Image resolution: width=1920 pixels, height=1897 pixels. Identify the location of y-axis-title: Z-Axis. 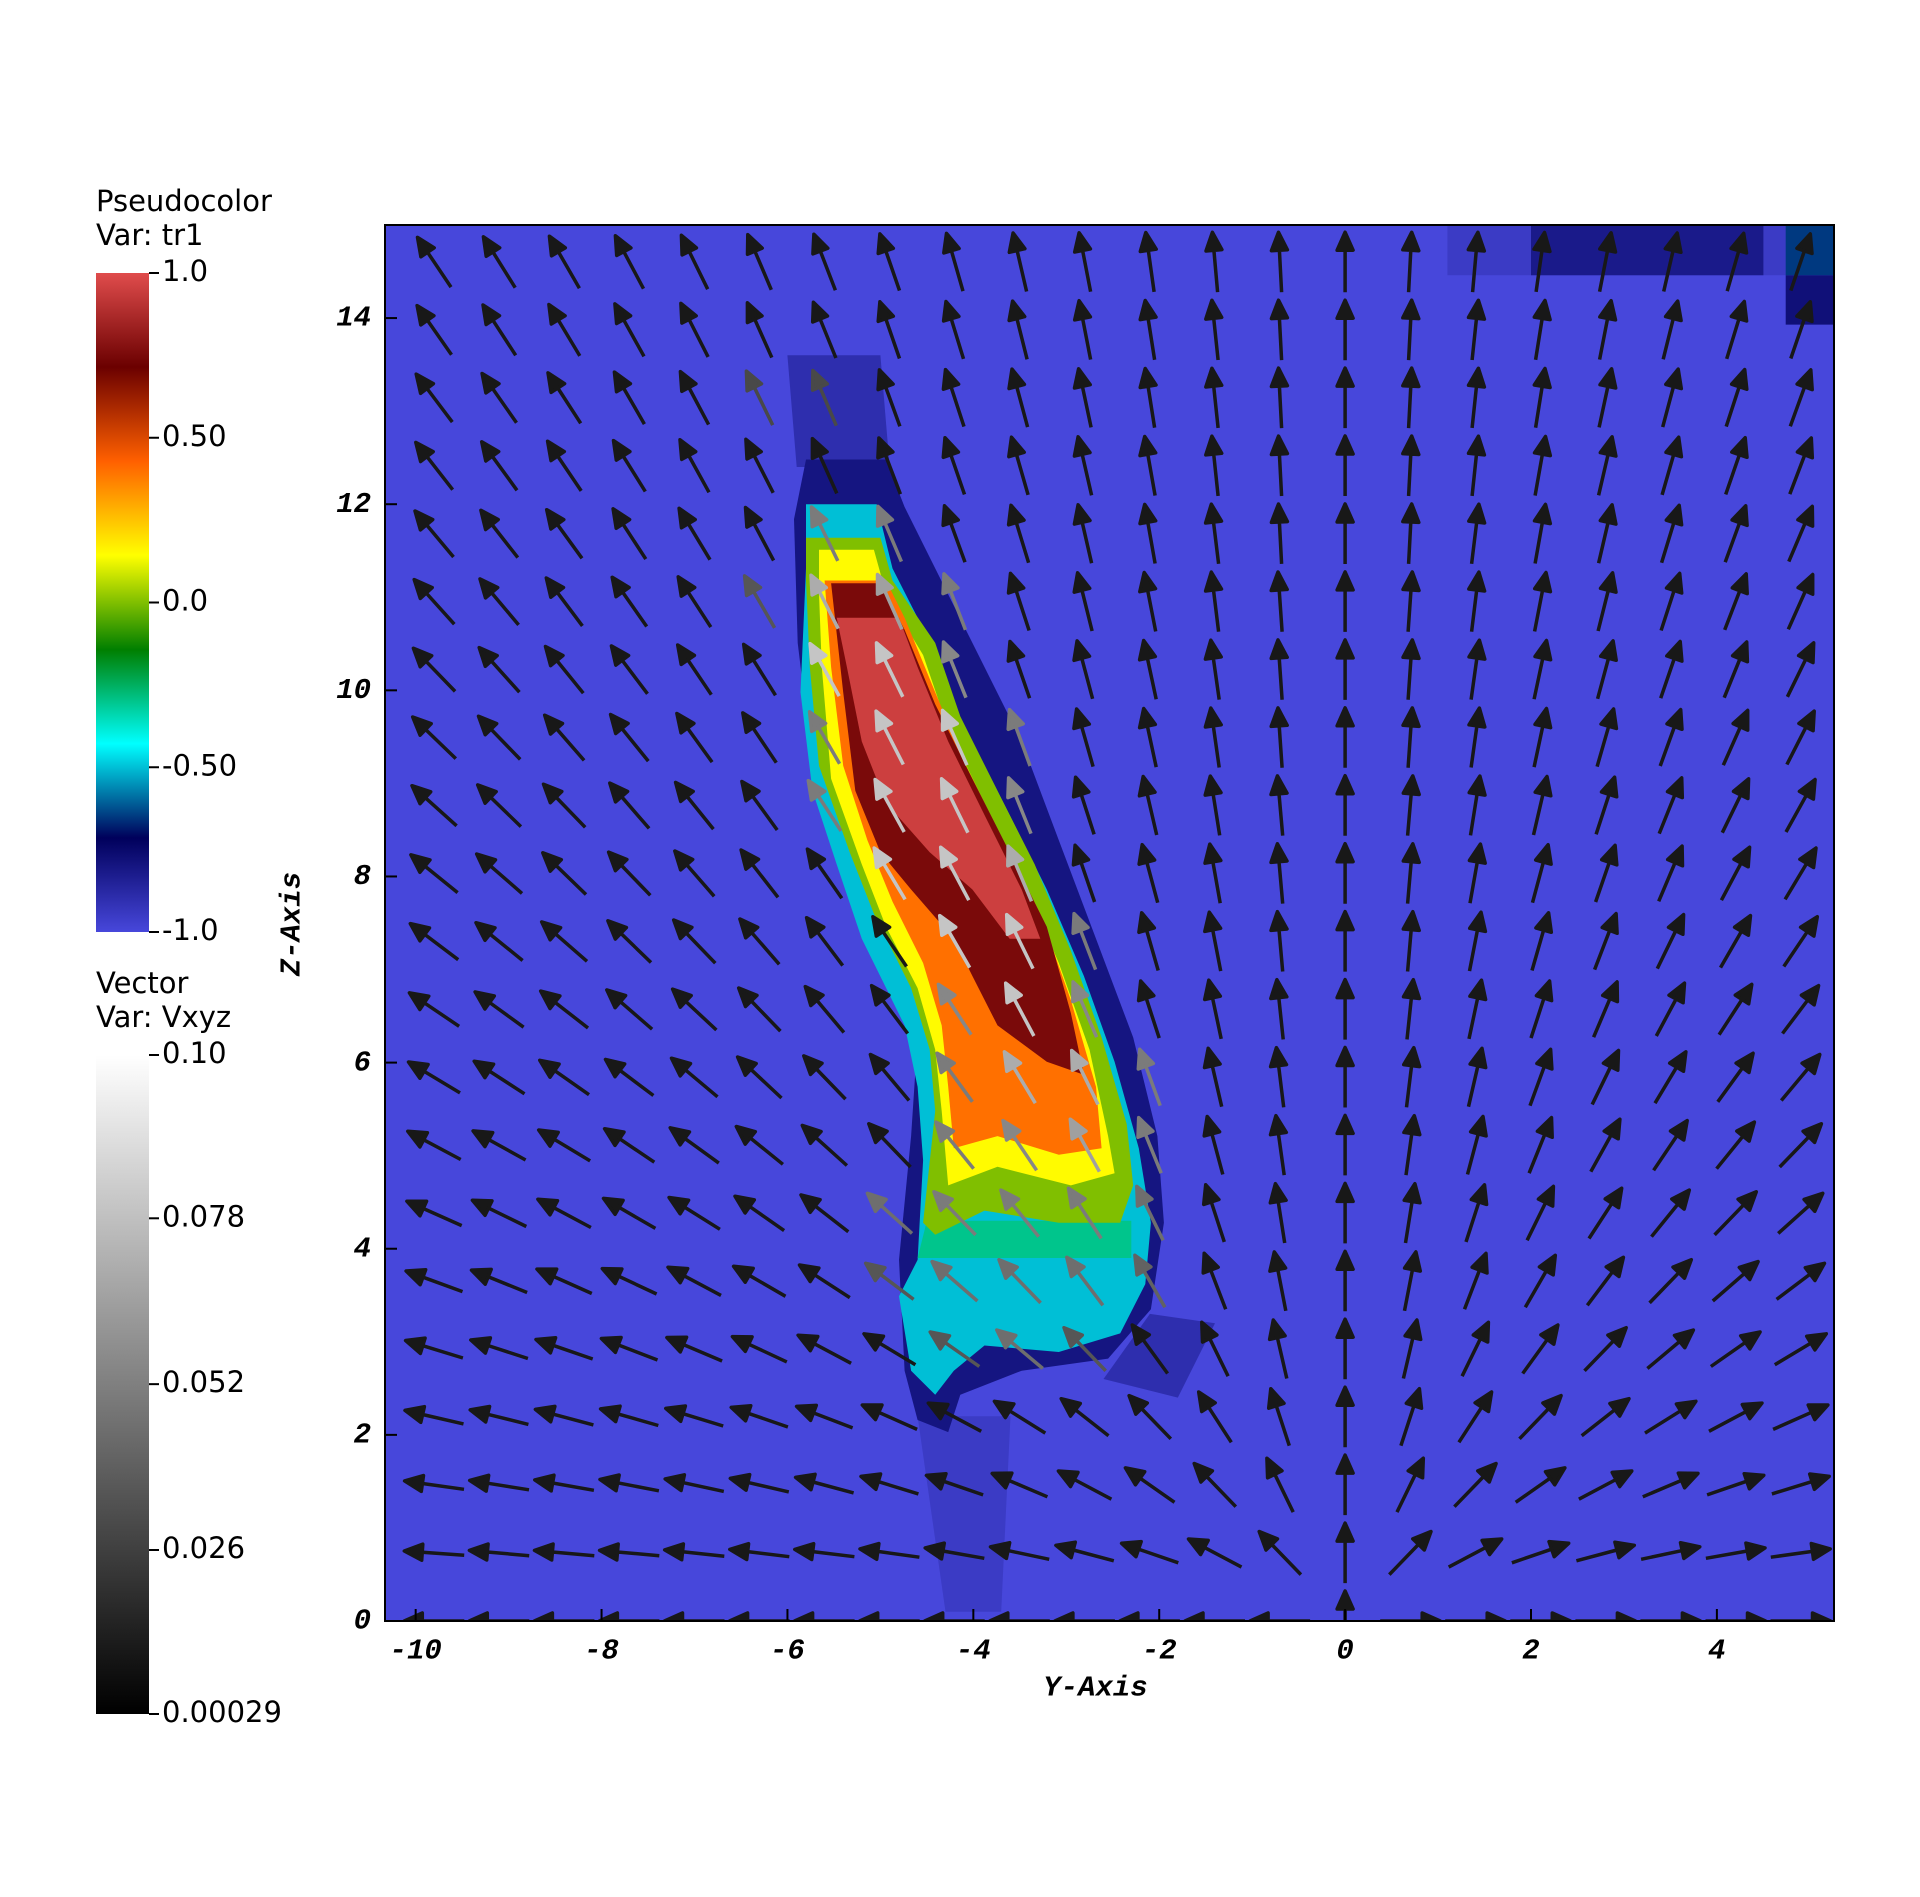
(292, 924).